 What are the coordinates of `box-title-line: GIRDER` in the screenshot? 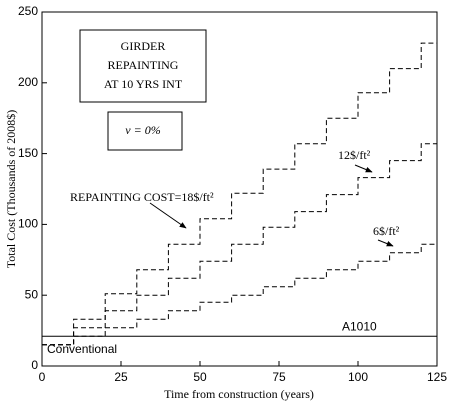 It's located at (143, 46).